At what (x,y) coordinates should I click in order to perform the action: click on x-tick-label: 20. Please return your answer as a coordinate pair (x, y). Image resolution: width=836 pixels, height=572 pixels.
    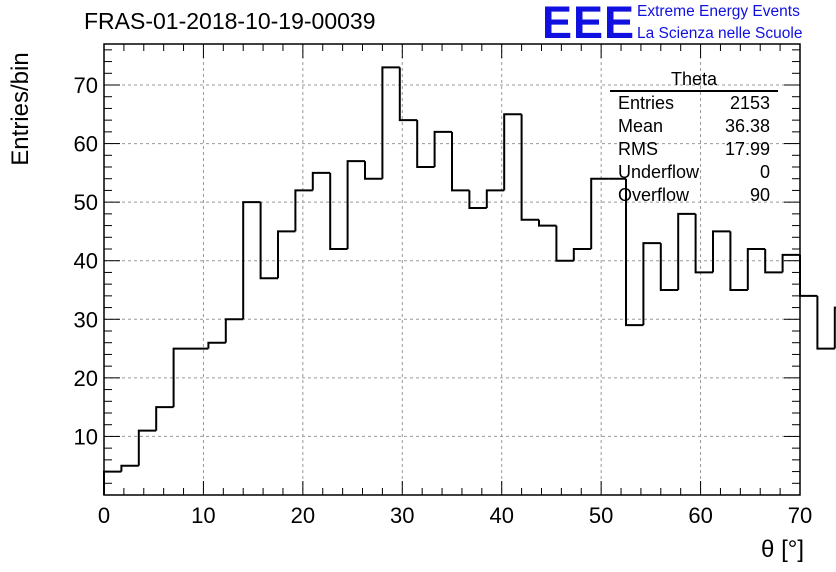
    Looking at the image, I should click on (303, 515).